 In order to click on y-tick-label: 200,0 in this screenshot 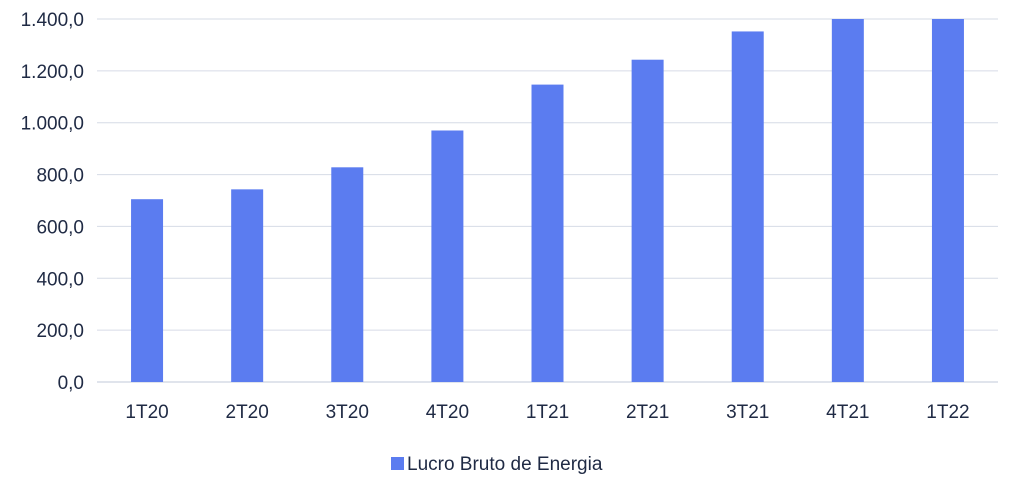, I will do `click(60, 331)`.